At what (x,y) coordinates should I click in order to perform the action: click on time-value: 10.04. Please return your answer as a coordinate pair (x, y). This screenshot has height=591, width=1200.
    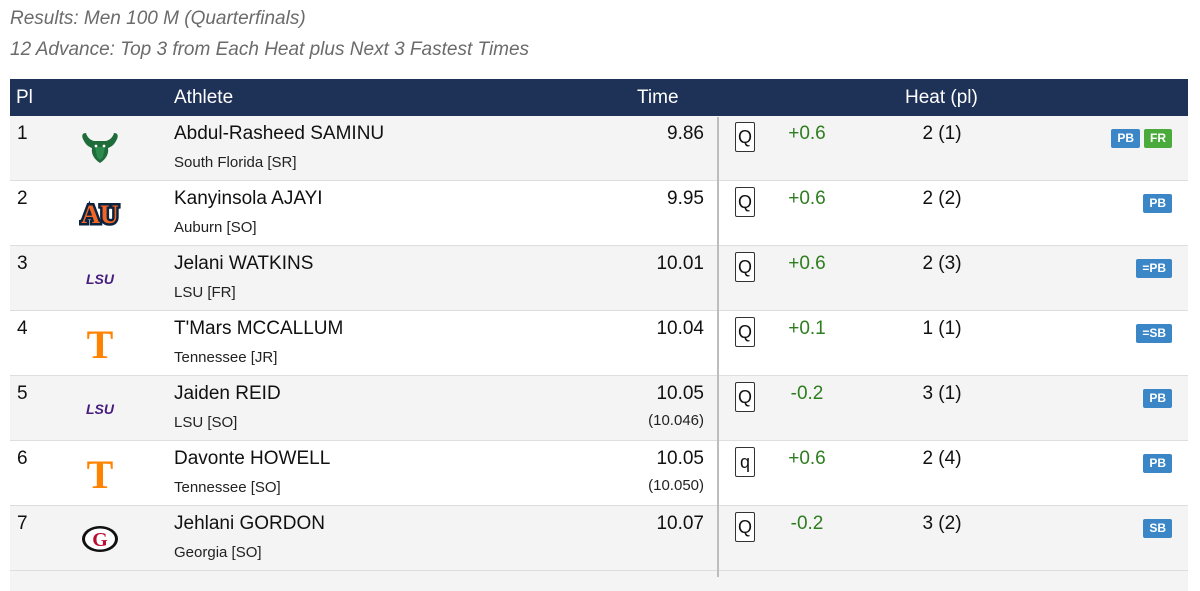
    Looking at the image, I should click on (680, 328).